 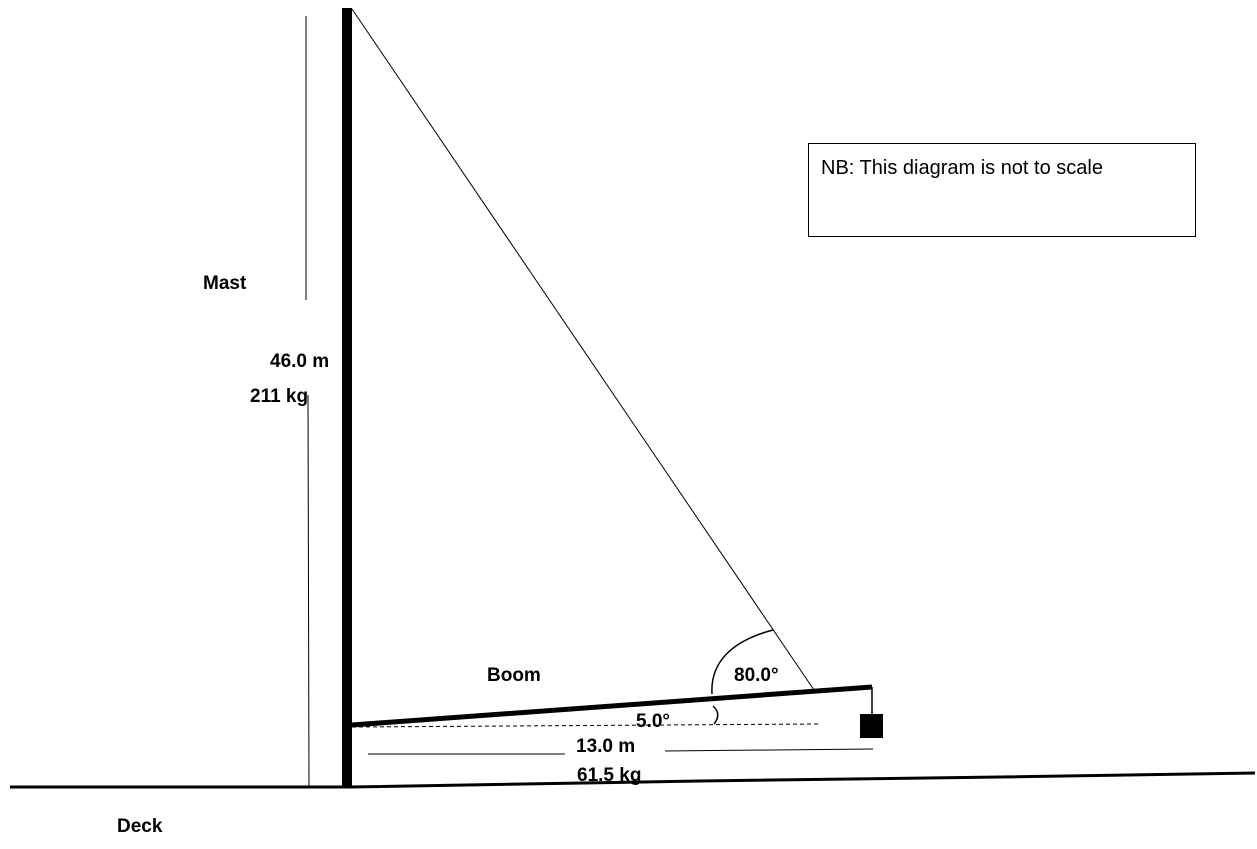 I want to click on deck-label: Deck, so click(x=140, y=826).